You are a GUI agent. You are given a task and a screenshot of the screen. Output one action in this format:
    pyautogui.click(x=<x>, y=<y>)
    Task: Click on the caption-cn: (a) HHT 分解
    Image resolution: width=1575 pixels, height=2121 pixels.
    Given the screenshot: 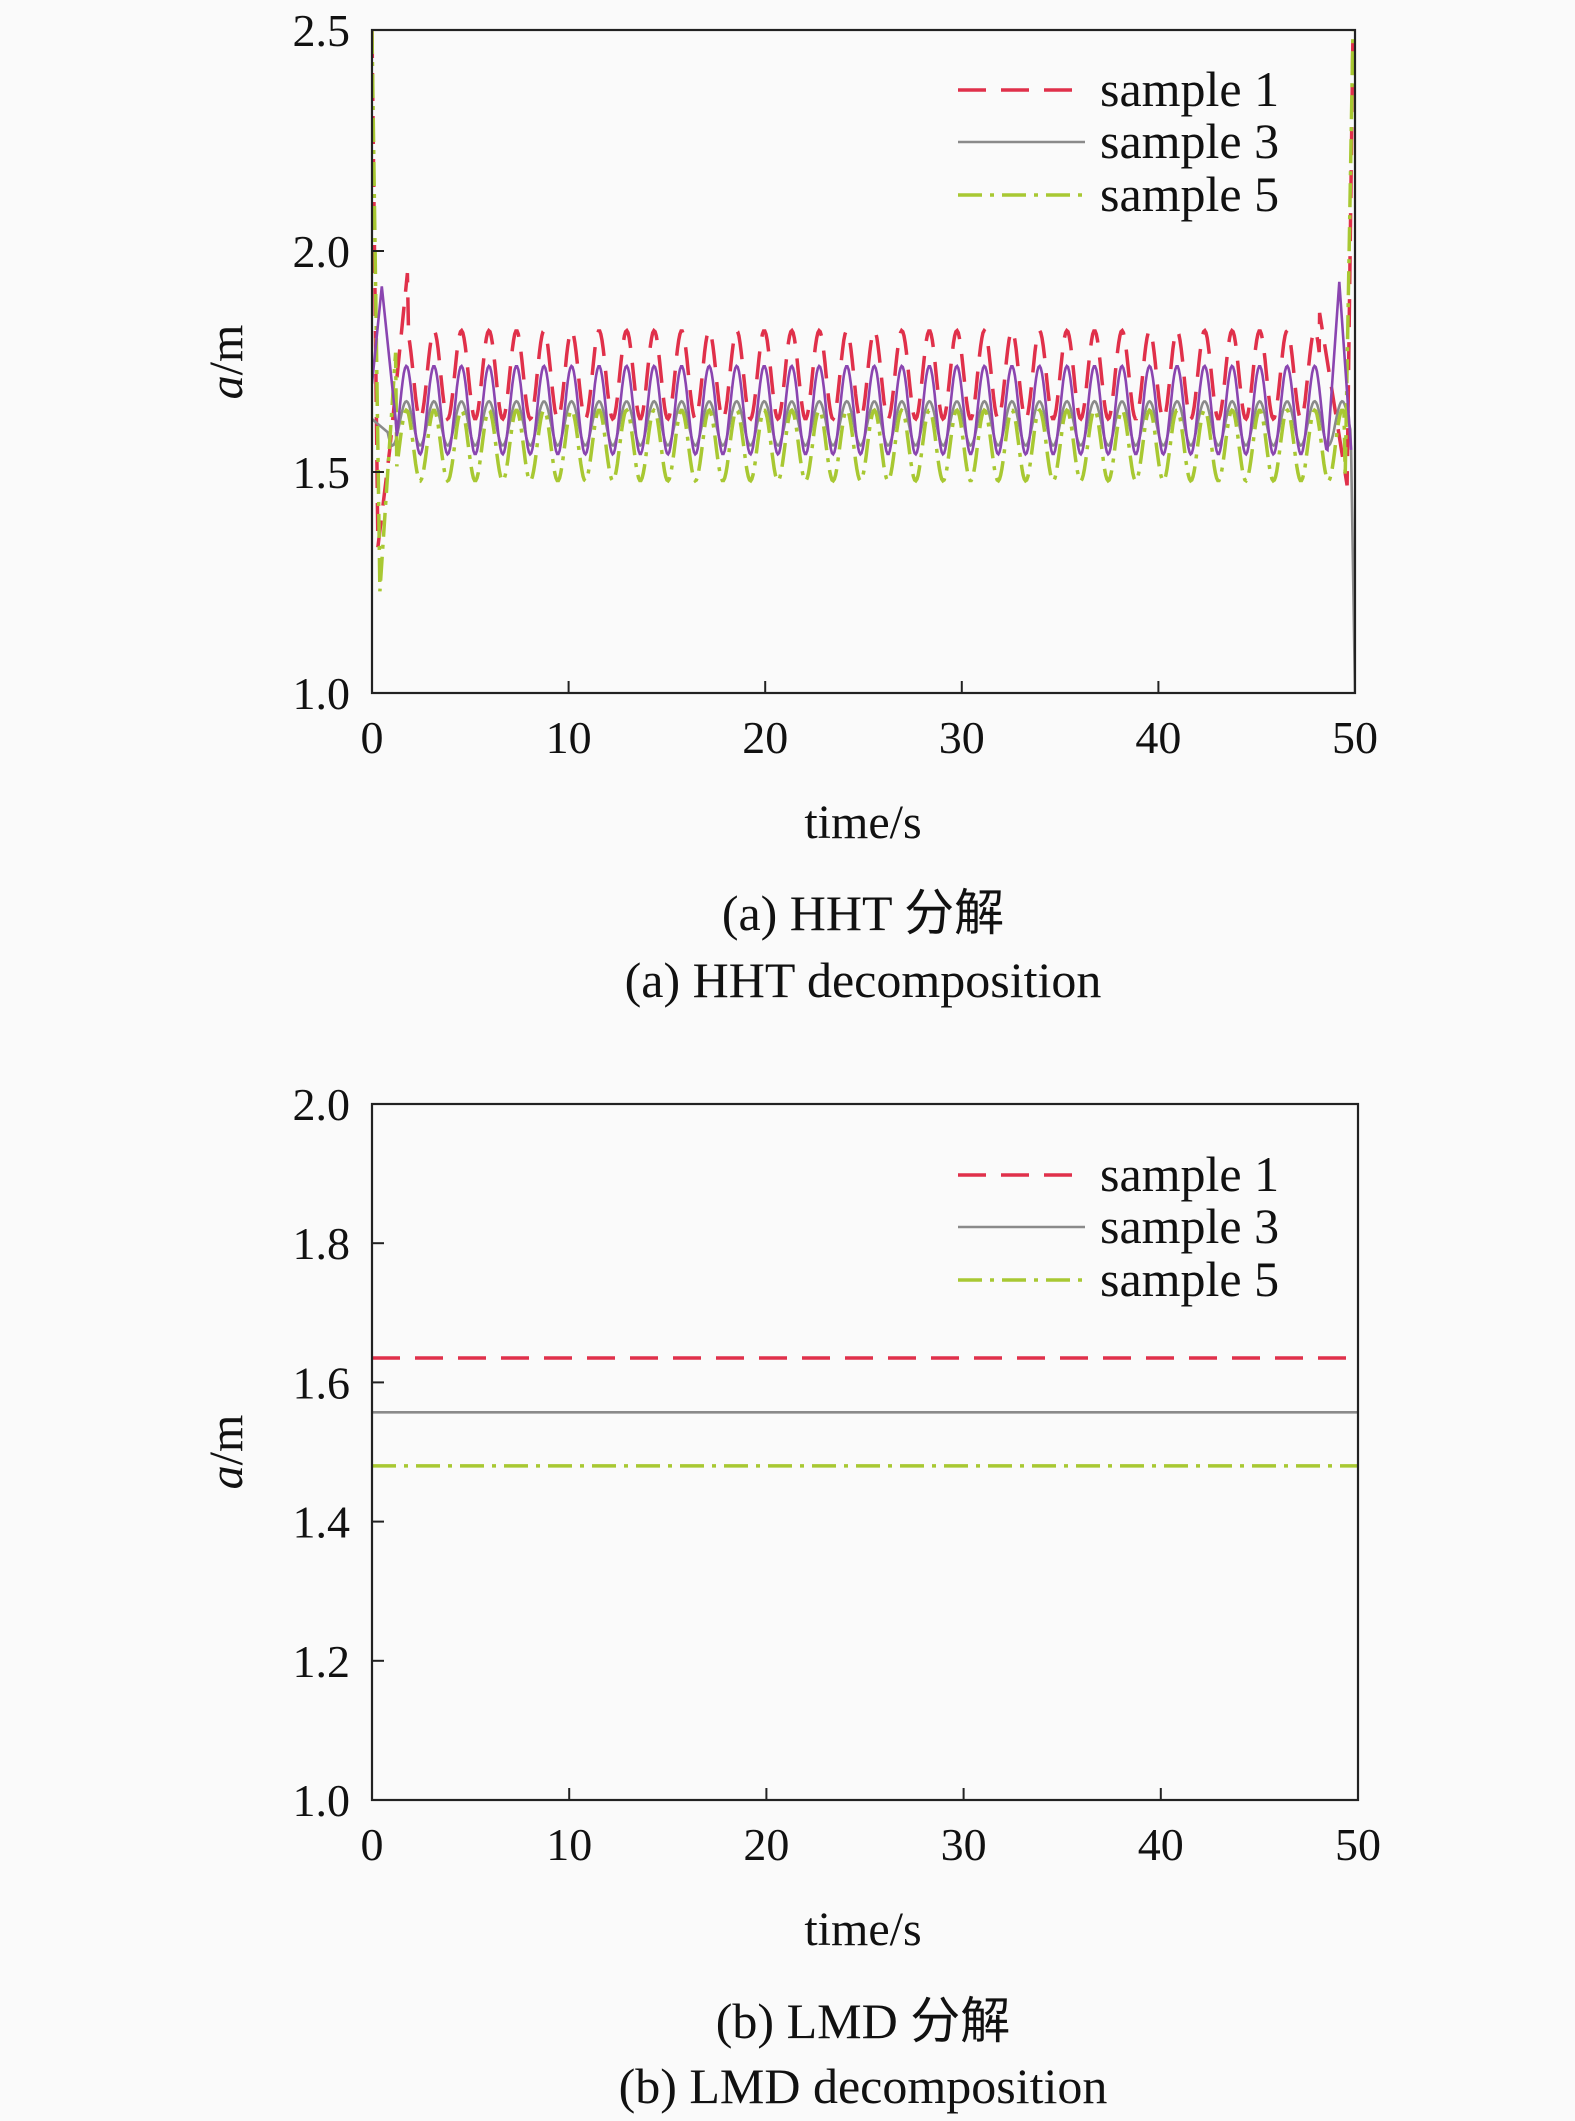 What is the action you would take?
    pyautogui.click(x=863, y=913)
    